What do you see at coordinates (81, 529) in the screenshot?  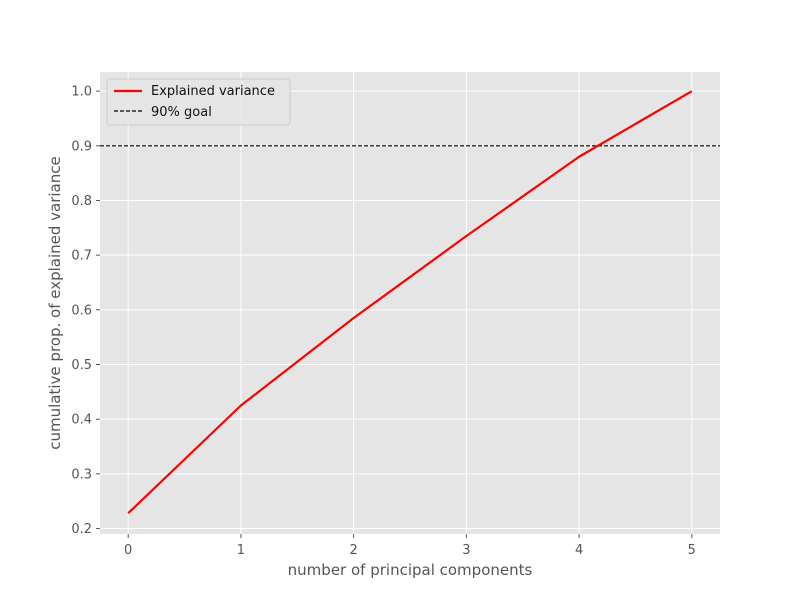 I see `y-tick-label: 0.2` at bounding box center [81, 529].